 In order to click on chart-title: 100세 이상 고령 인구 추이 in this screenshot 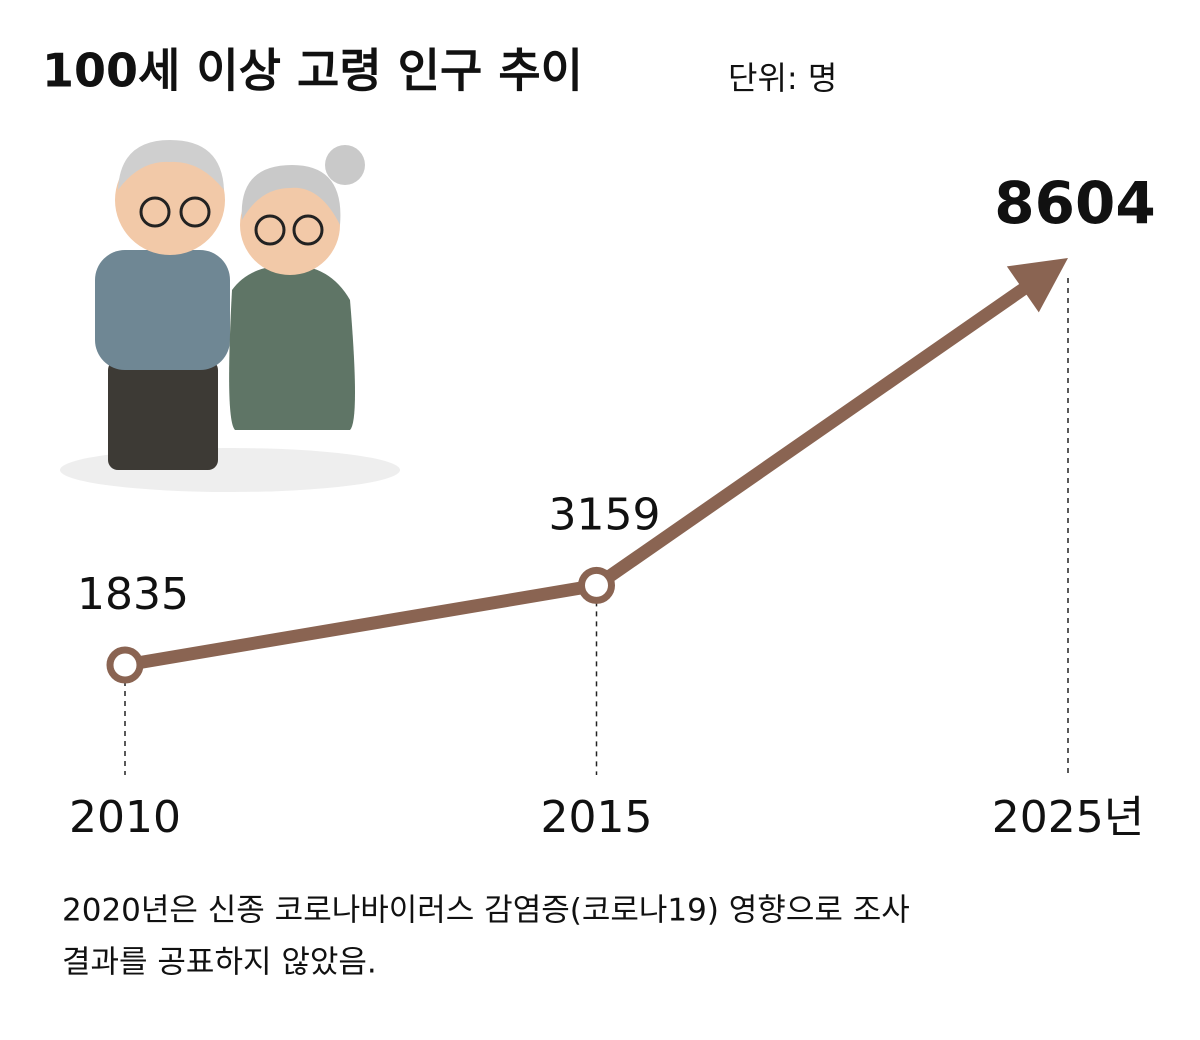, I will do `click(312, 71)`.